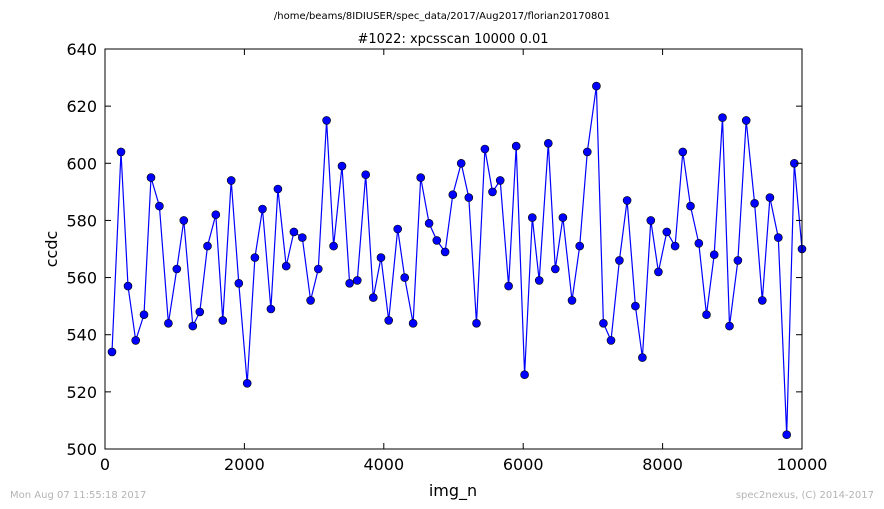  What do you see at coordinates (662, 464) in the screenshot?
I see `x-tick-label: 8000` at bounding box center [662, 464].